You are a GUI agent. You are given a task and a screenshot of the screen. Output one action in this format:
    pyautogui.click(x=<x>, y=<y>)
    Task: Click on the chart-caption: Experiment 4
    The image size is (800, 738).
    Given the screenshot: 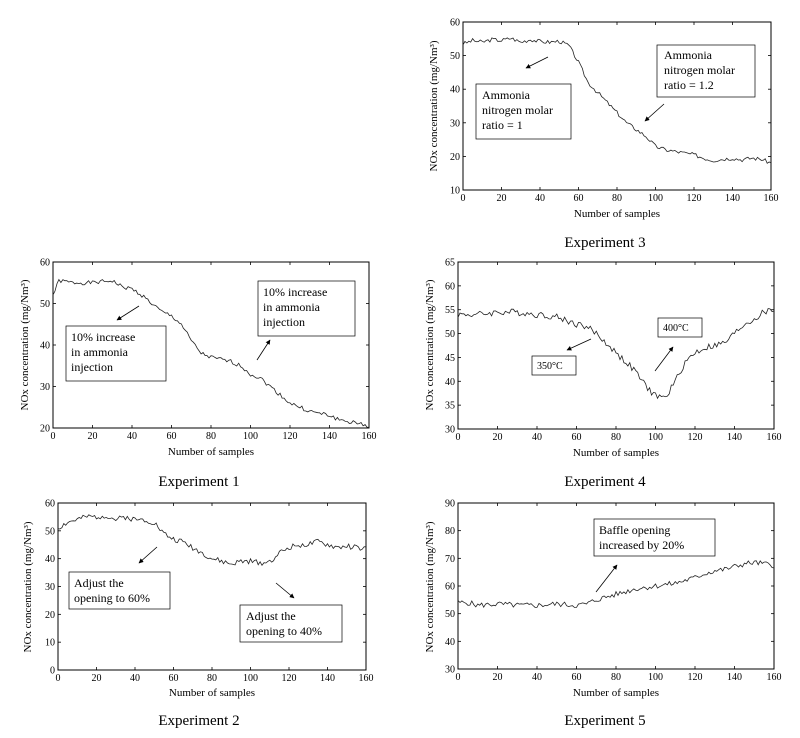 What is the action you would take?
    pyautogui.click(x=605, y=482)
    